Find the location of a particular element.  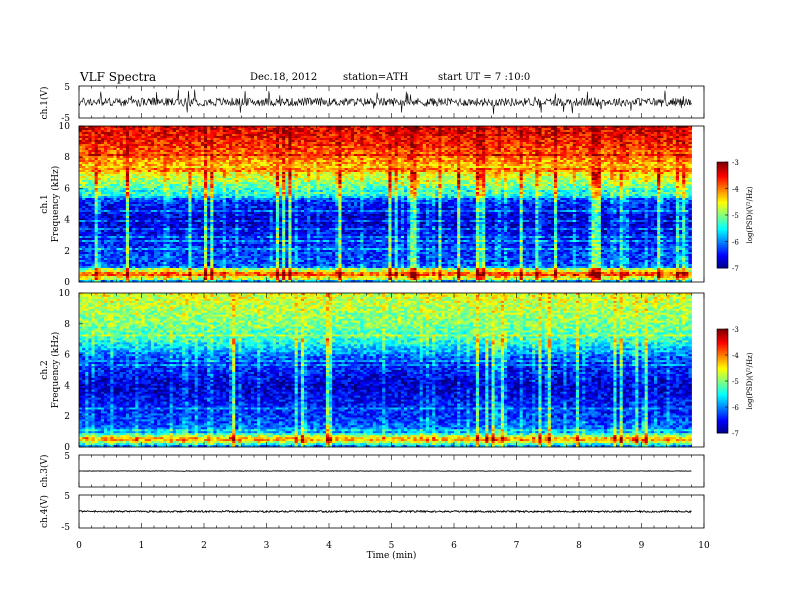

ch4-ytick: -5 is located at coordinates (65, 528).